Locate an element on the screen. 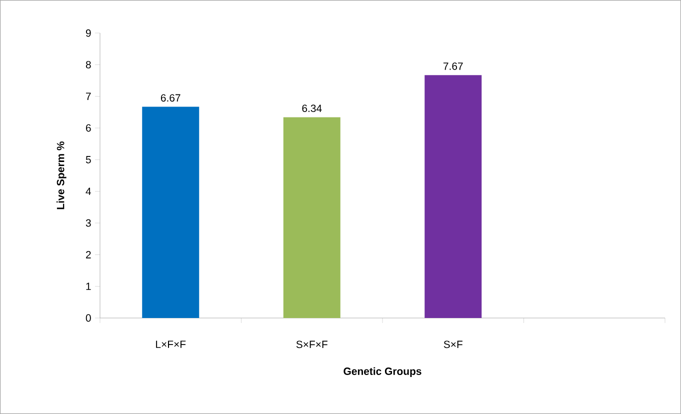  y-tick-label: 0 is located at coordinates (88, 318).